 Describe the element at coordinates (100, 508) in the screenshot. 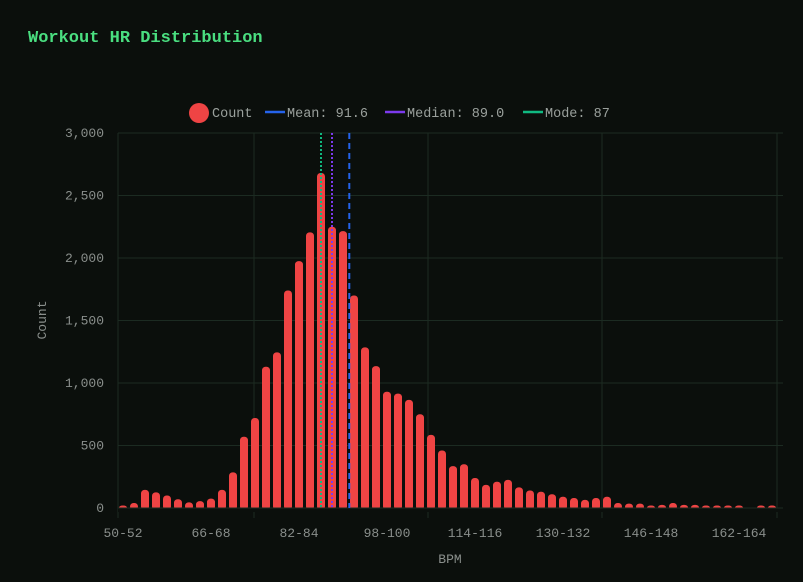

I see `y-tick-label: 0` at that location.